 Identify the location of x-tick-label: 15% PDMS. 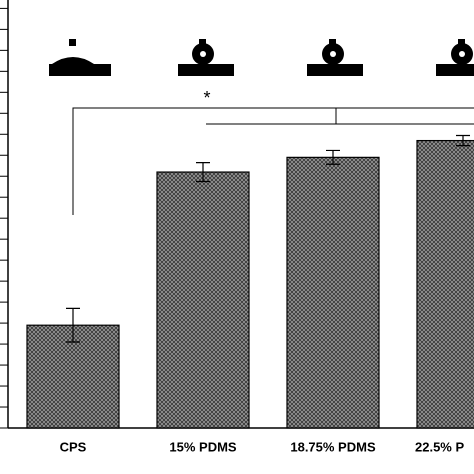
(203, 446).